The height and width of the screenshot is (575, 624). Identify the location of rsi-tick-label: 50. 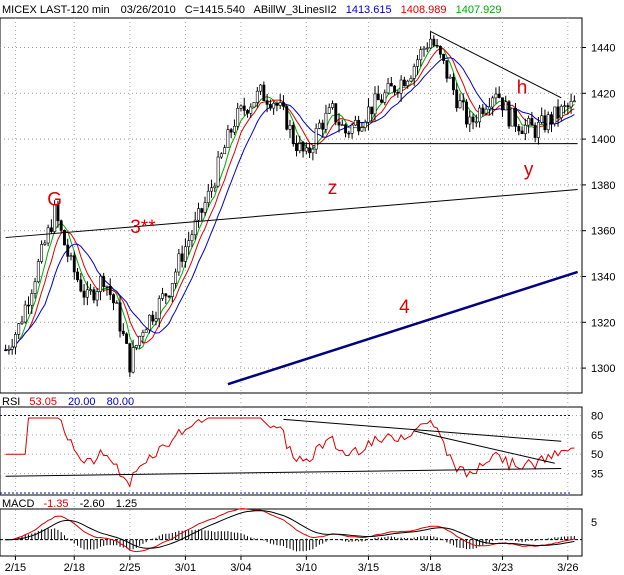
(597, 455).